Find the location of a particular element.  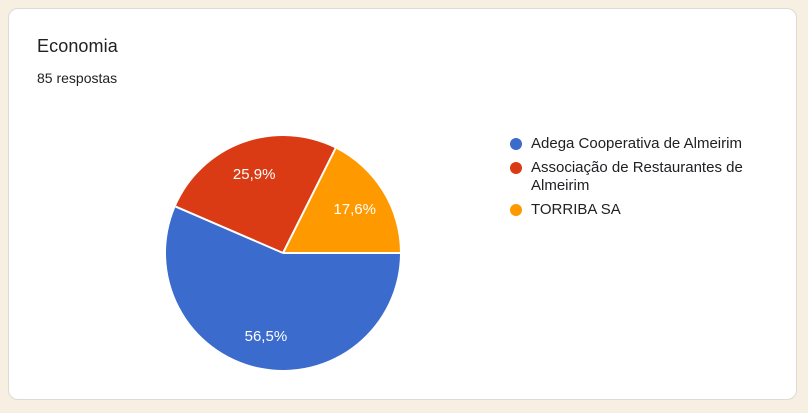

response-count: 85 respostas is located at coordinates (77, 78).